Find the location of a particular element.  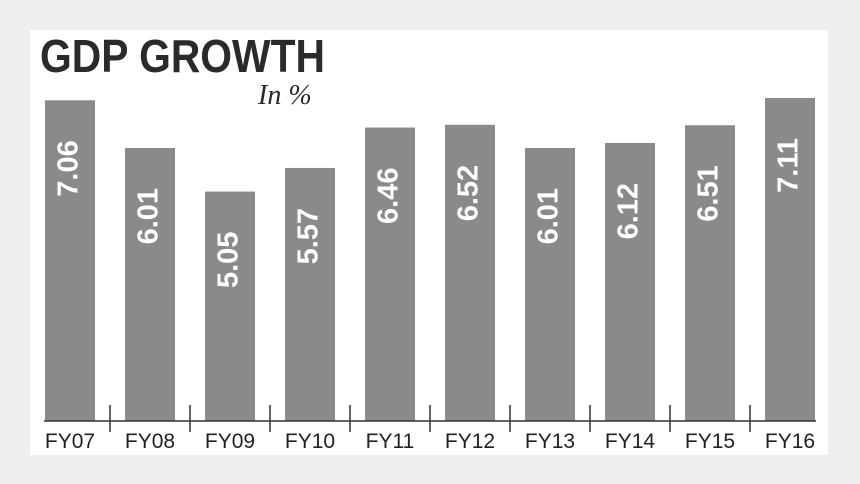

value-label: 5.57 is located at coordinates (309, 236).